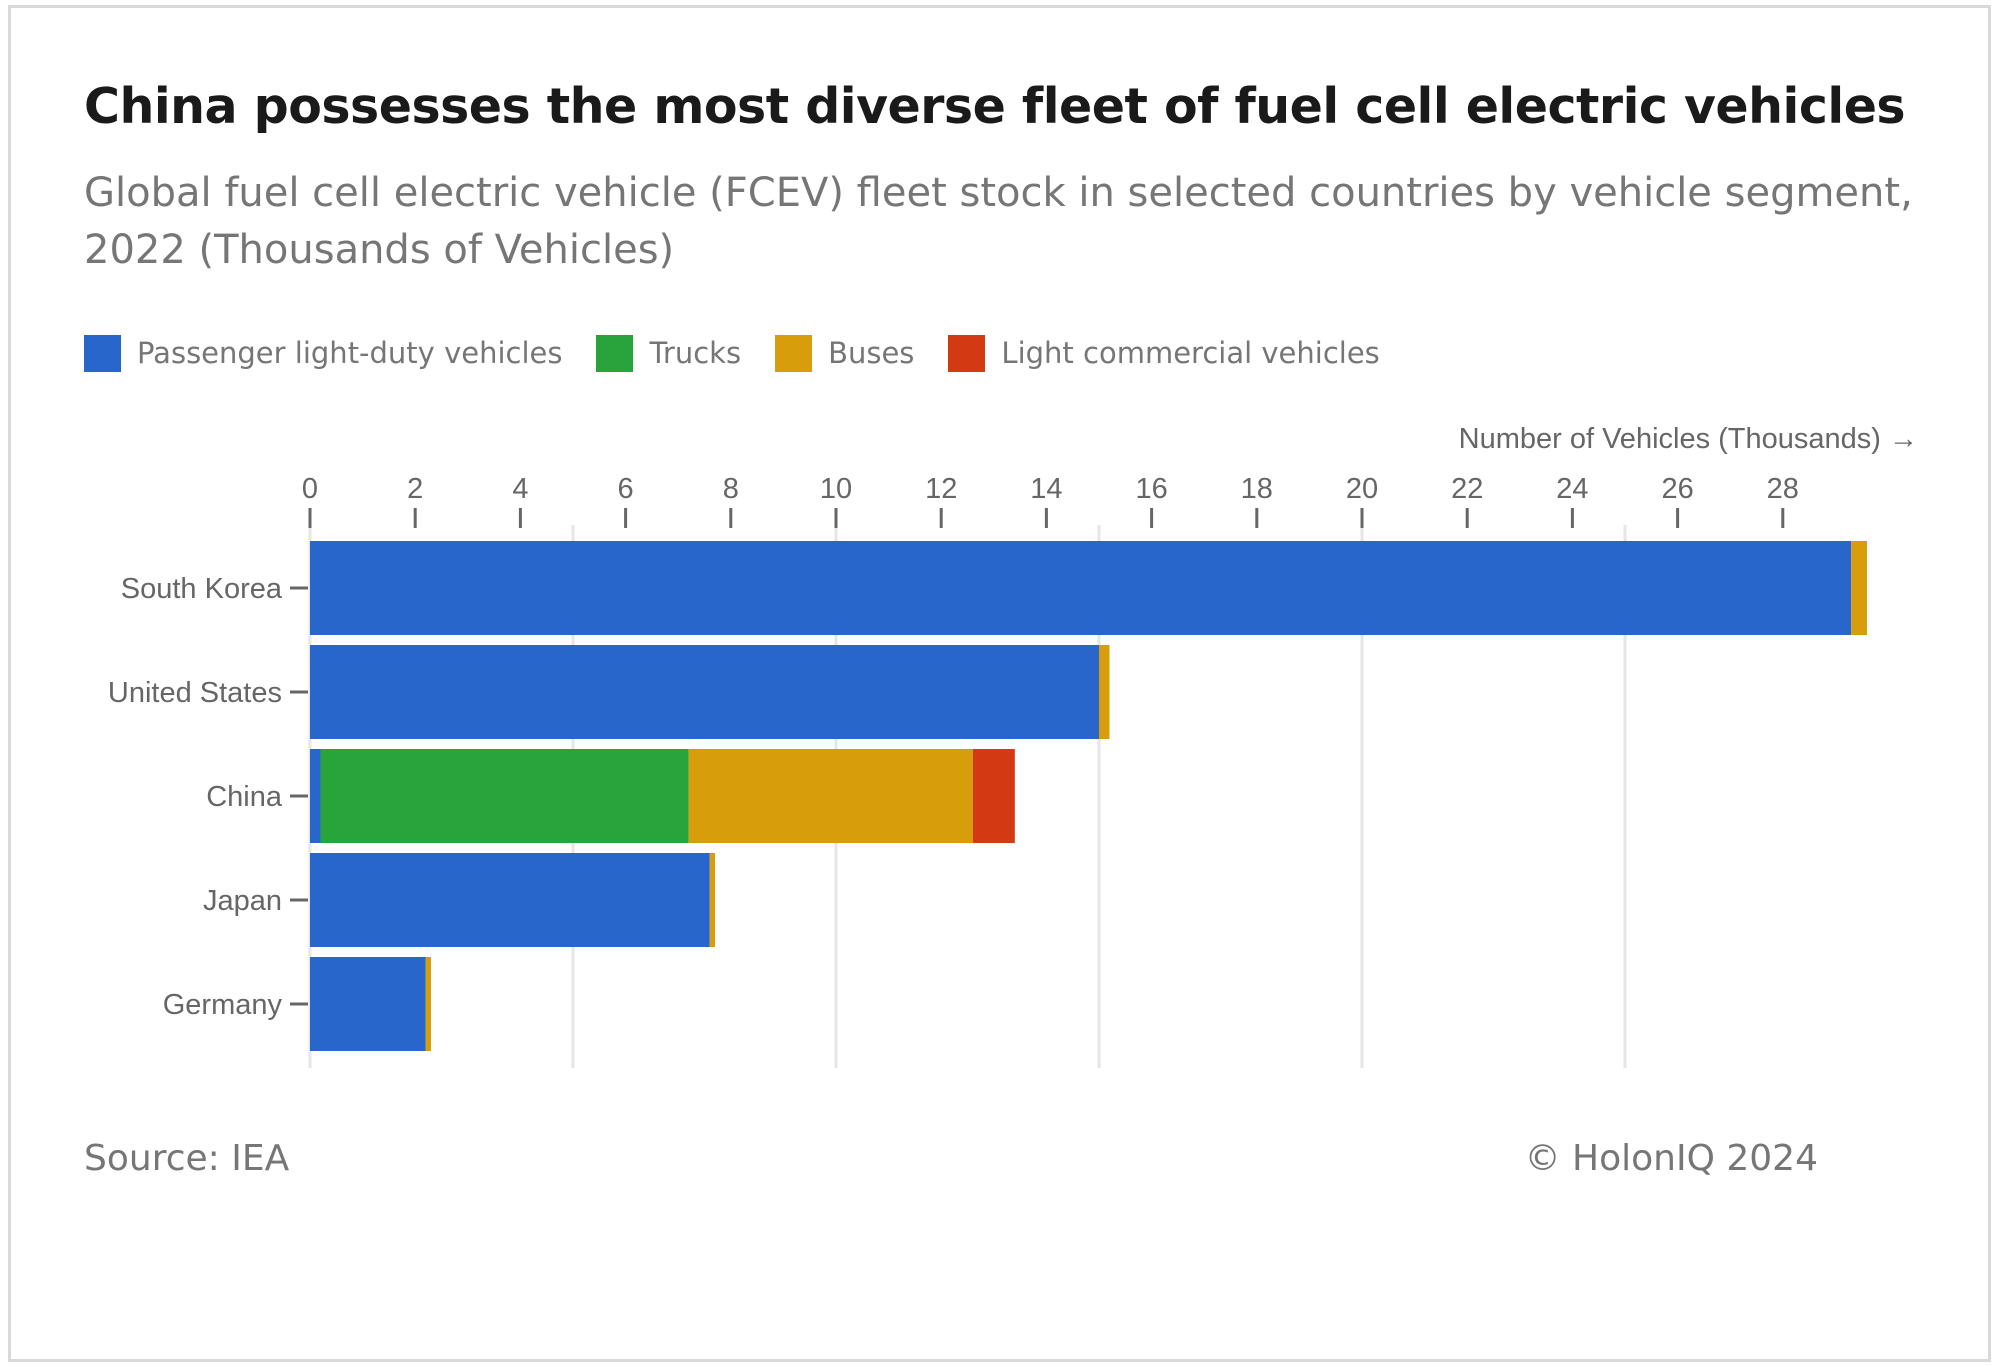 The width and height of the screenshot is (2000, 1367). What do you see at coordinates (1572, 489) in the screenshot?
I see `x-tick-label: 24` at bounding box center [1572, 489].